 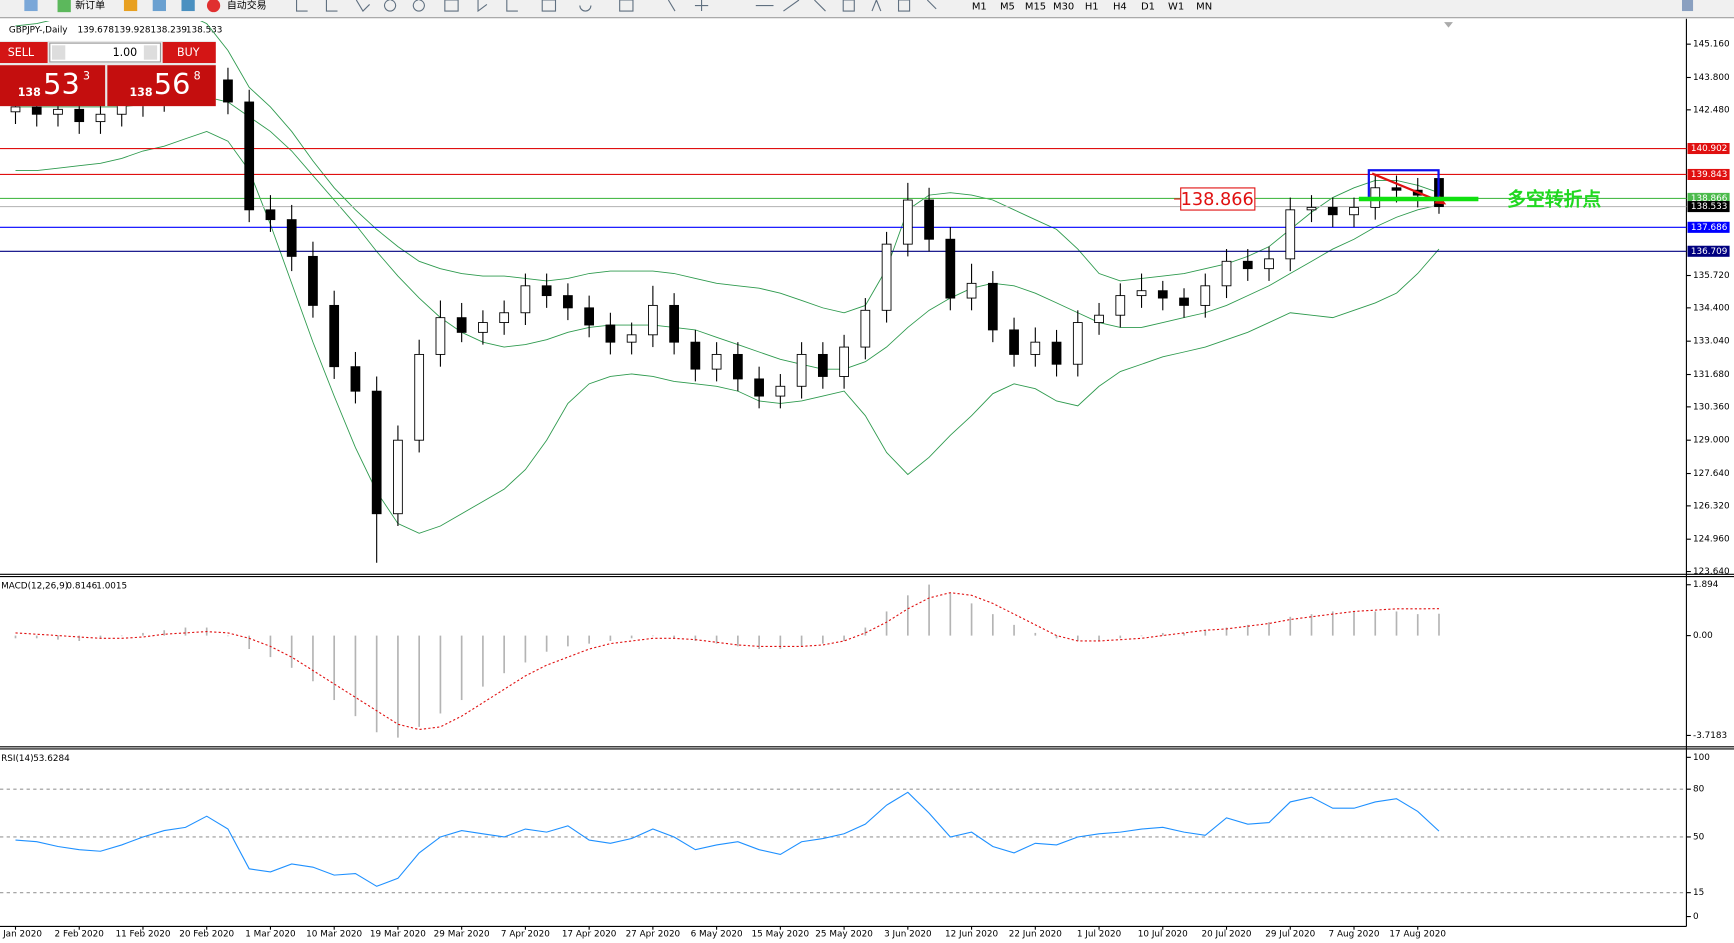 What do you see at coordinates (206, 935) in the screenshot?
I see `x-tick-label: 20 Feb 2020` at bounding box center [206, 935].